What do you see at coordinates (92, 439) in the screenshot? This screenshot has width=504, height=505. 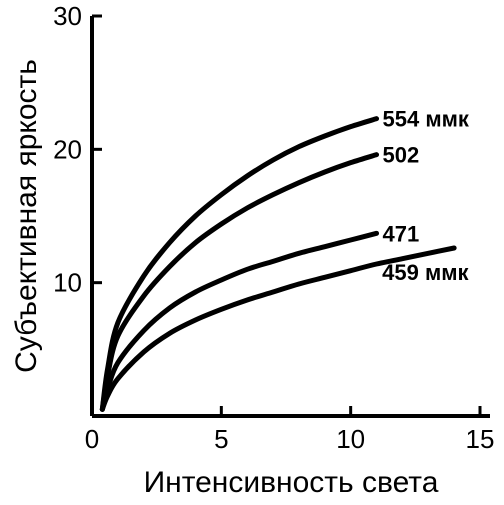 I see `x-tick-label-0: 0` at bounding box center [92, 439].